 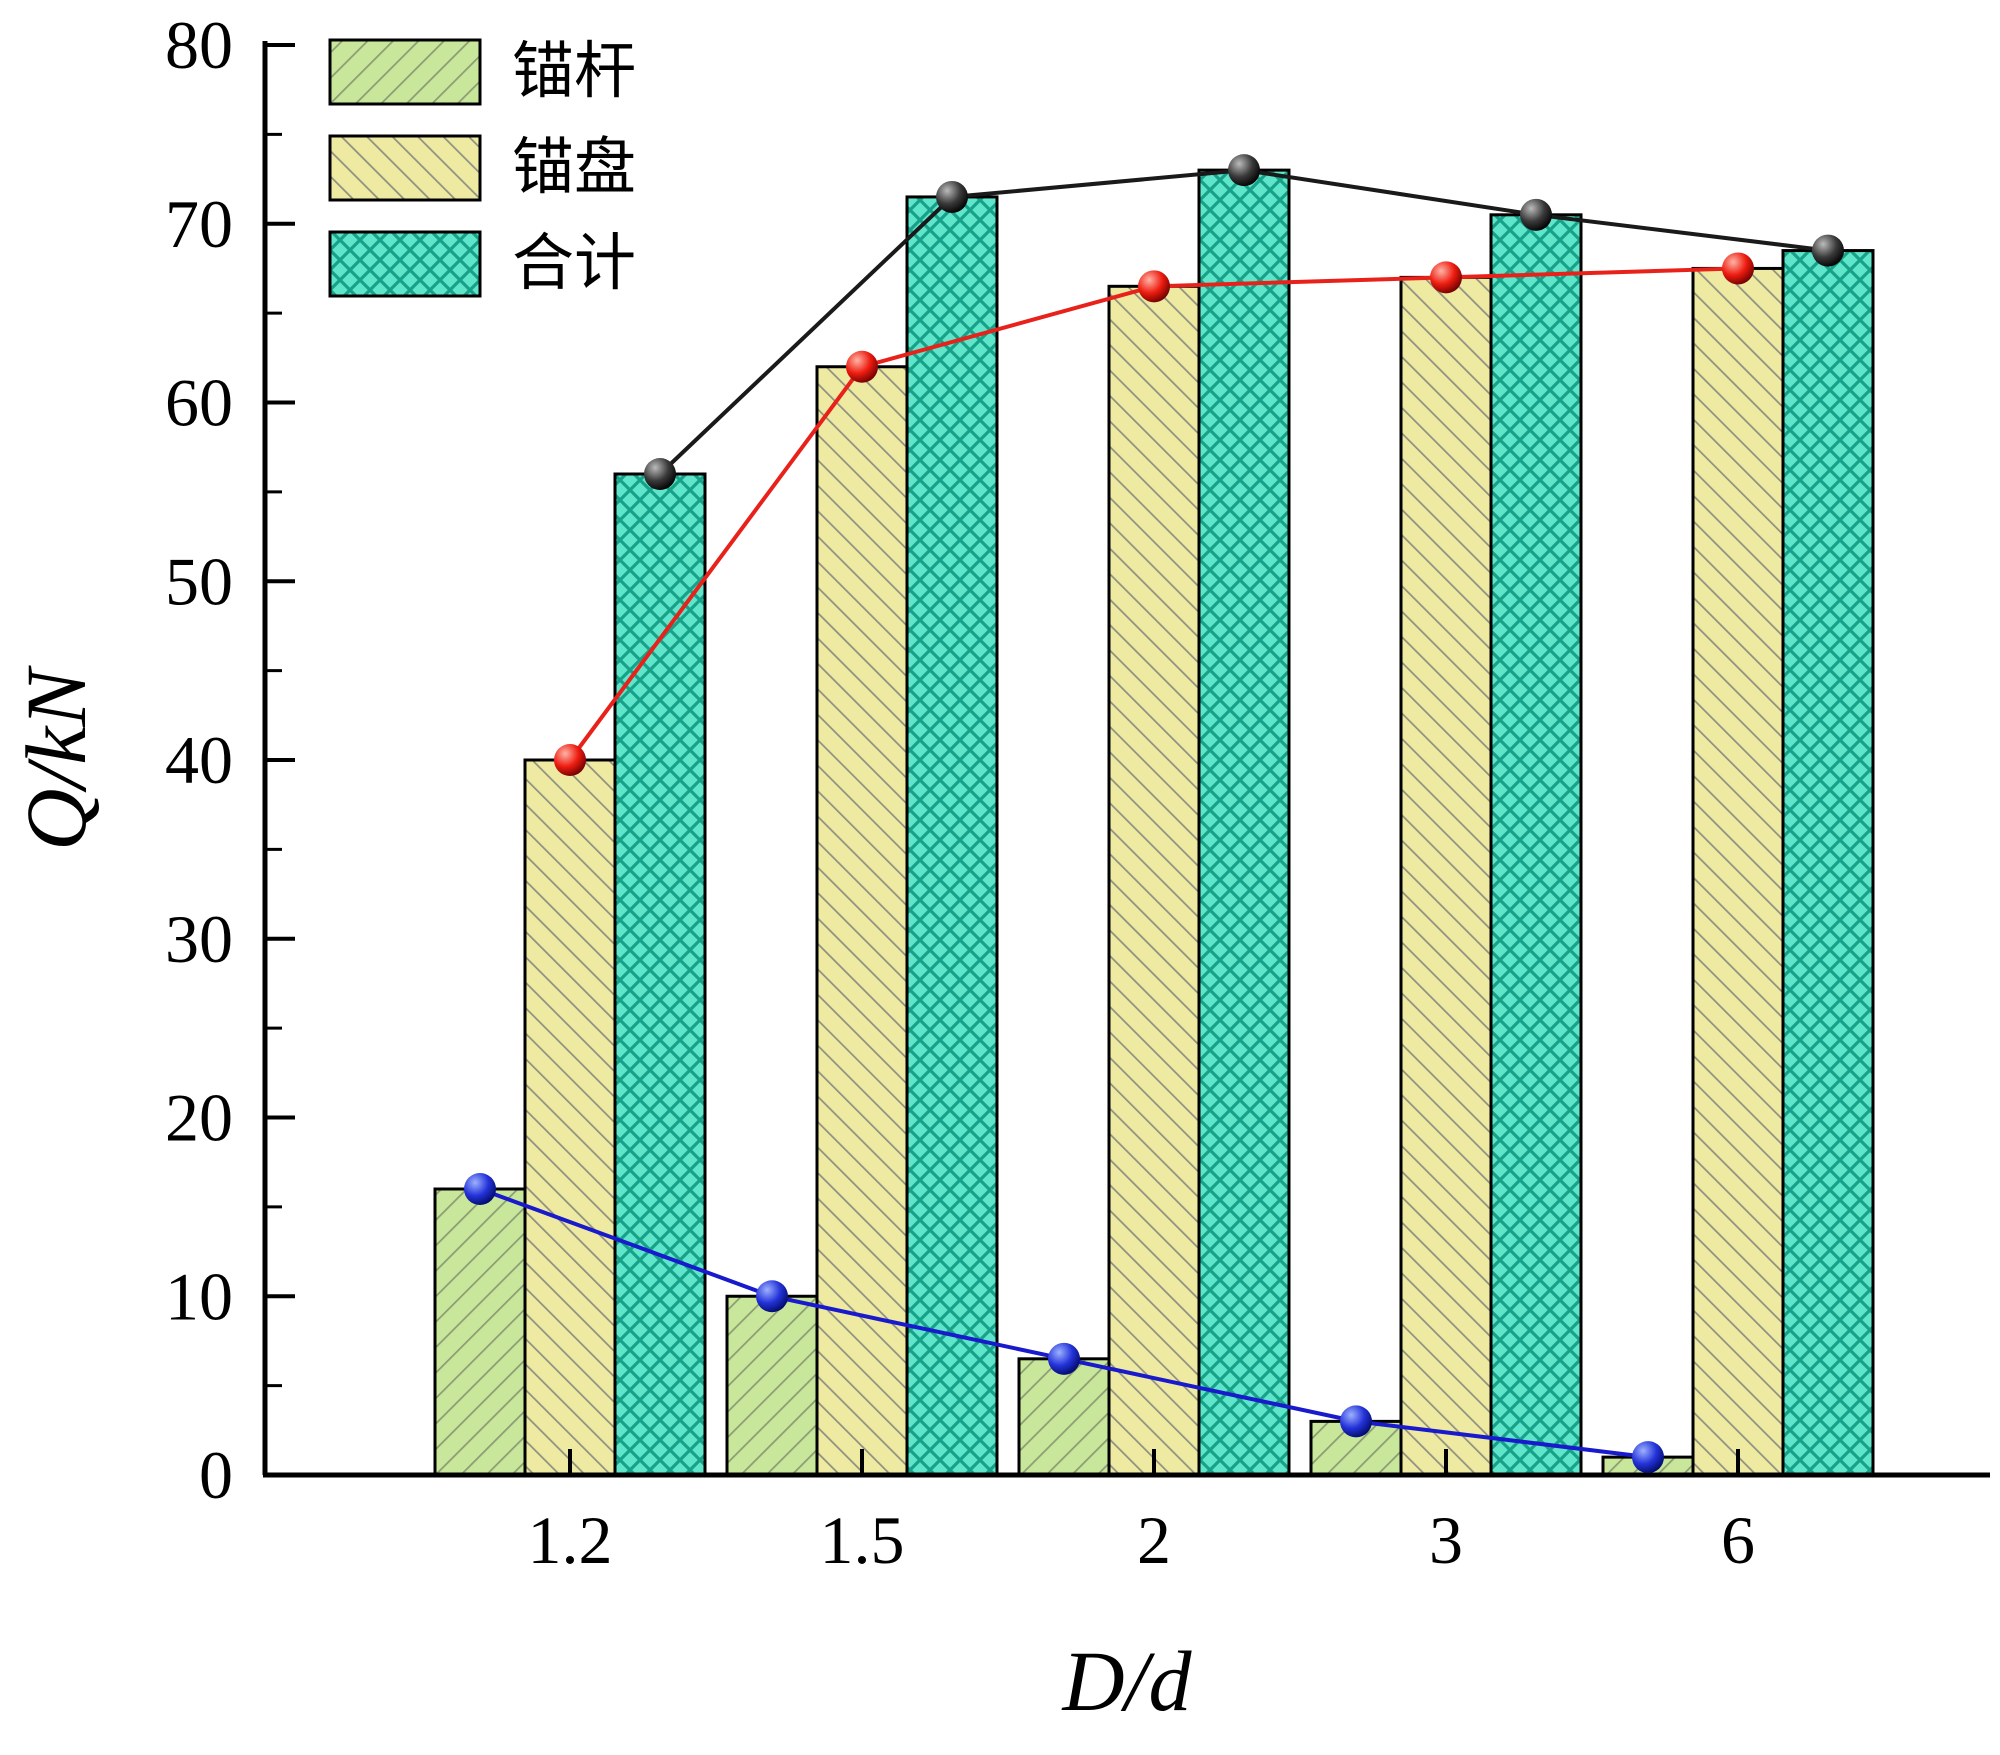 What do you see at coordinates (1738, 1540) in the screenshot?
I see `x-tick-label: 6` at bounding box center [1738, 1540].